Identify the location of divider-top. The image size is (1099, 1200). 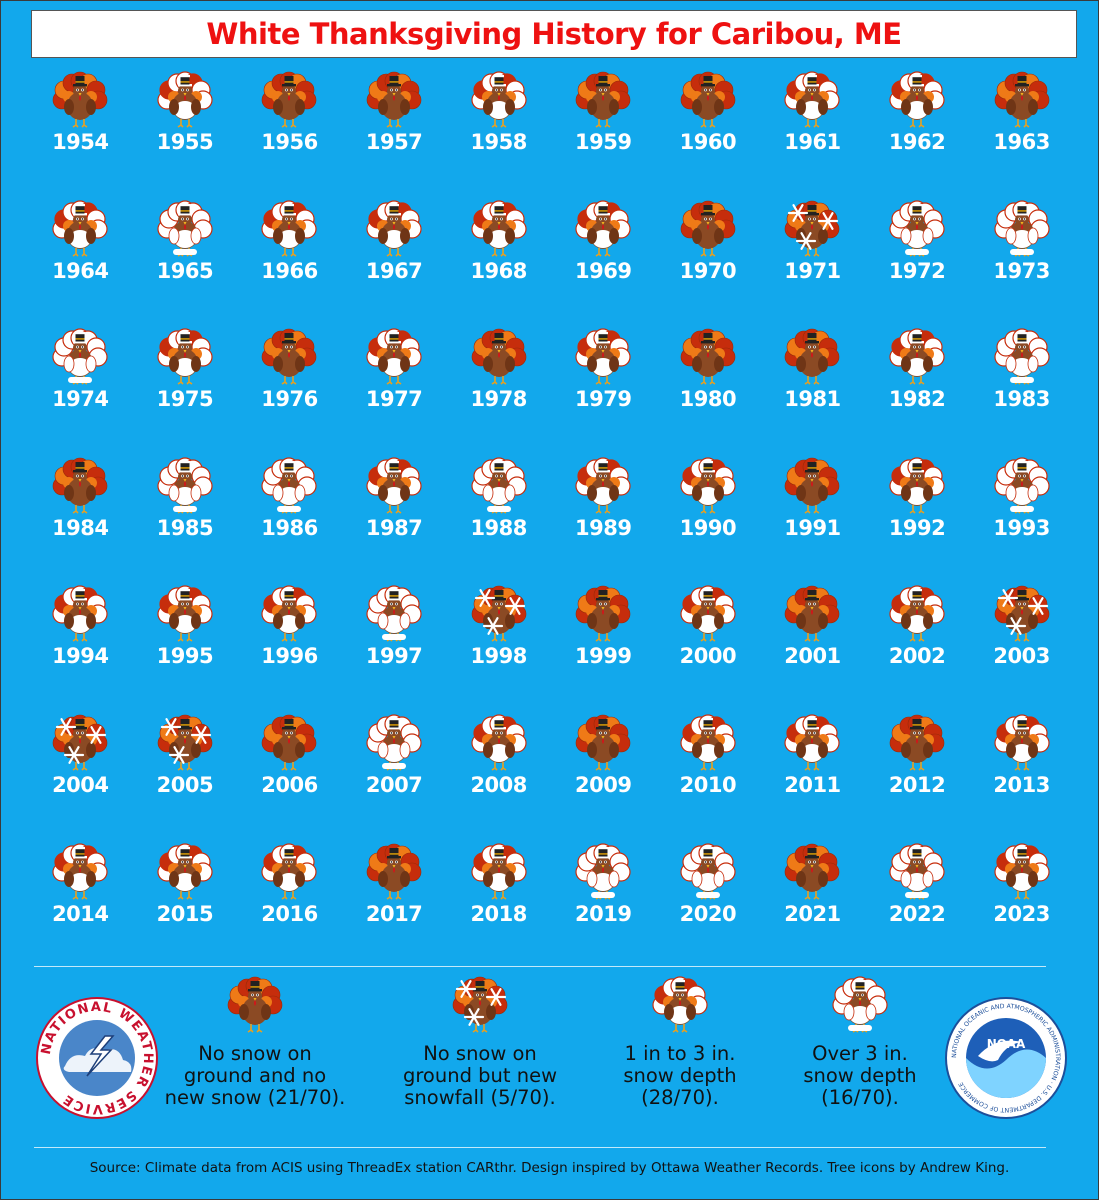
(540, 966).